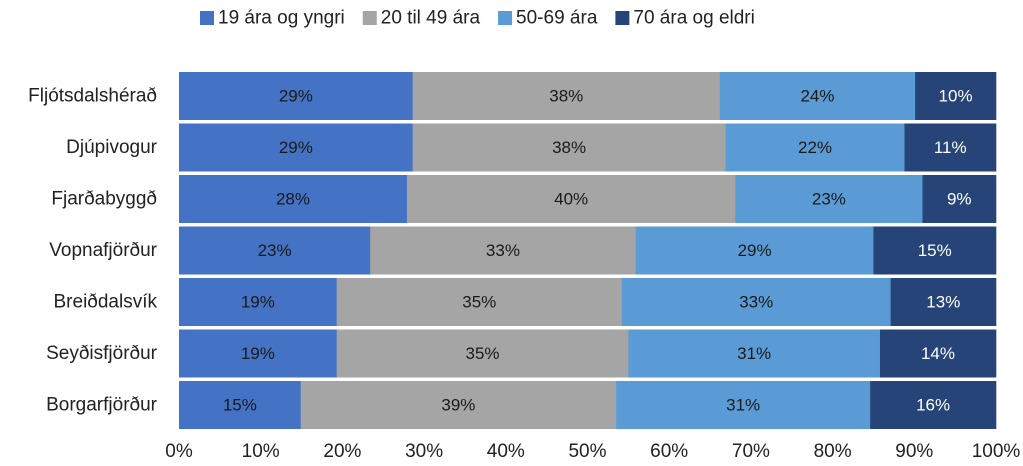 Image resolution: width=1023 pixels, height=466 pixels. I want to click on data-label-1-2: 29%, so click(296, 147).